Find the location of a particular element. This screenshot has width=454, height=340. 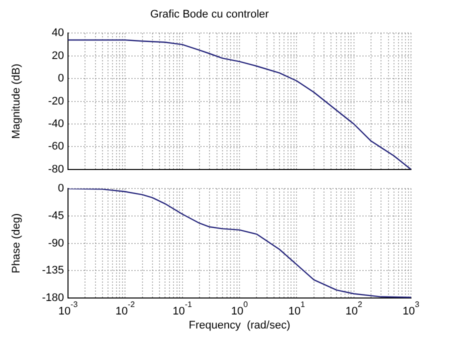

y-tick-label: 20 is located at coordinates (58, 56).